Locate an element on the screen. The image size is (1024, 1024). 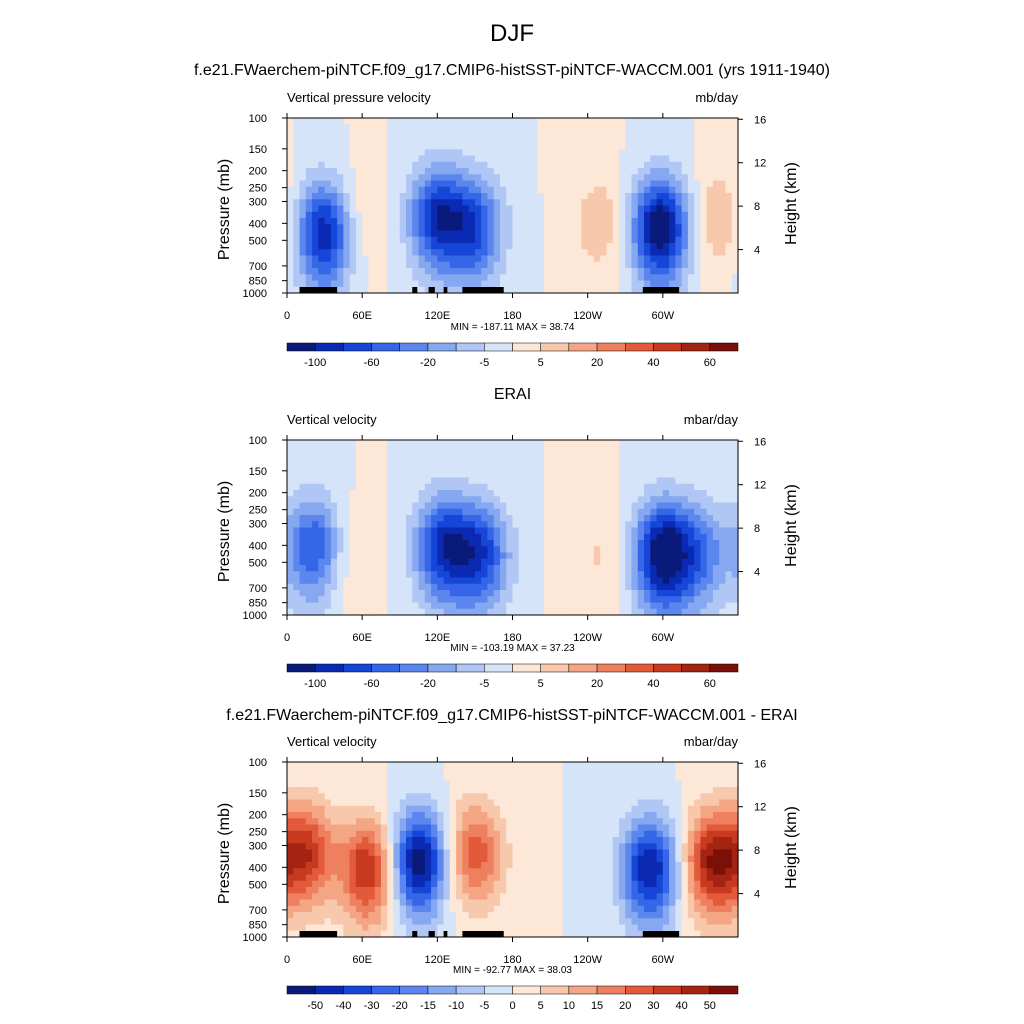
panel-1-field is located at coordinates (513, 206).